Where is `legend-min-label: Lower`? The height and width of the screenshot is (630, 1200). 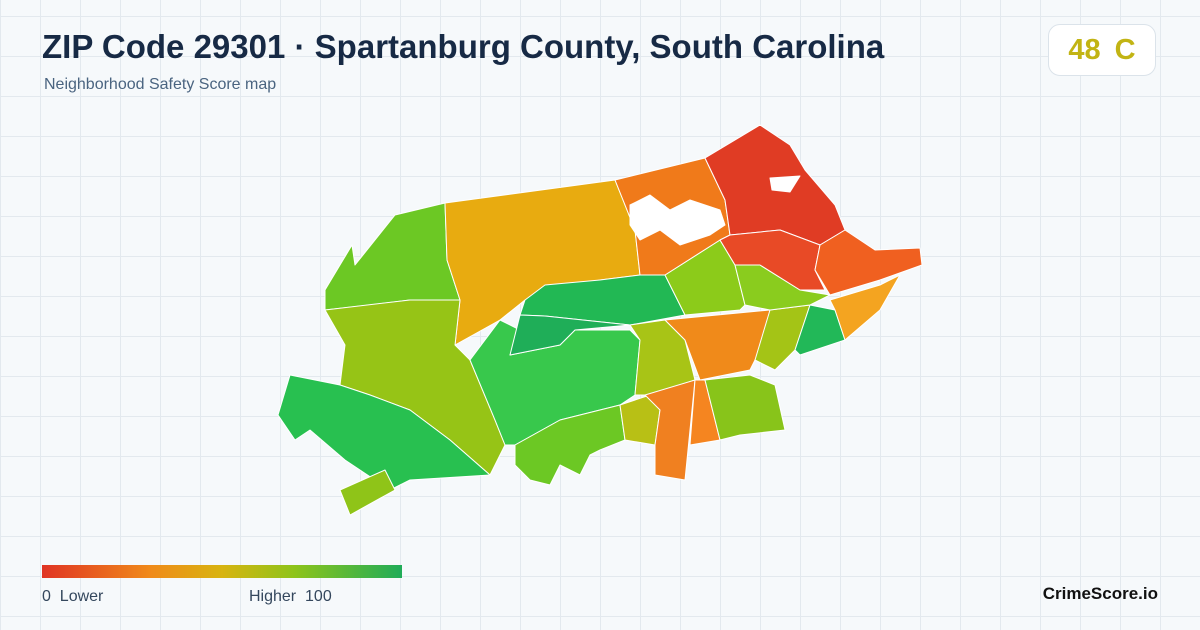
legend-min-label: Lower is located at coordinates (81, 596).